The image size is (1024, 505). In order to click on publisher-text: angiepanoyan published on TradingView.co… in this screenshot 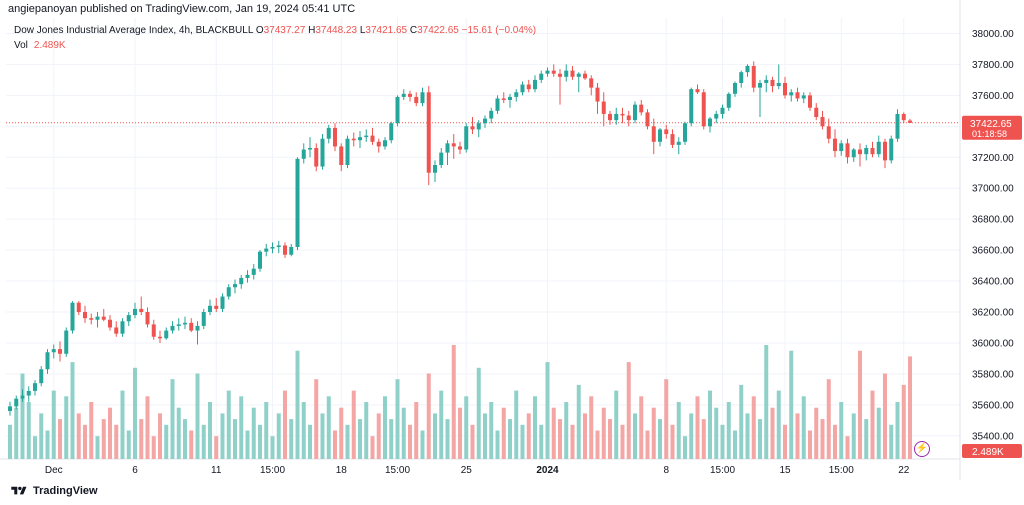, I will do `click(182, 9)`.